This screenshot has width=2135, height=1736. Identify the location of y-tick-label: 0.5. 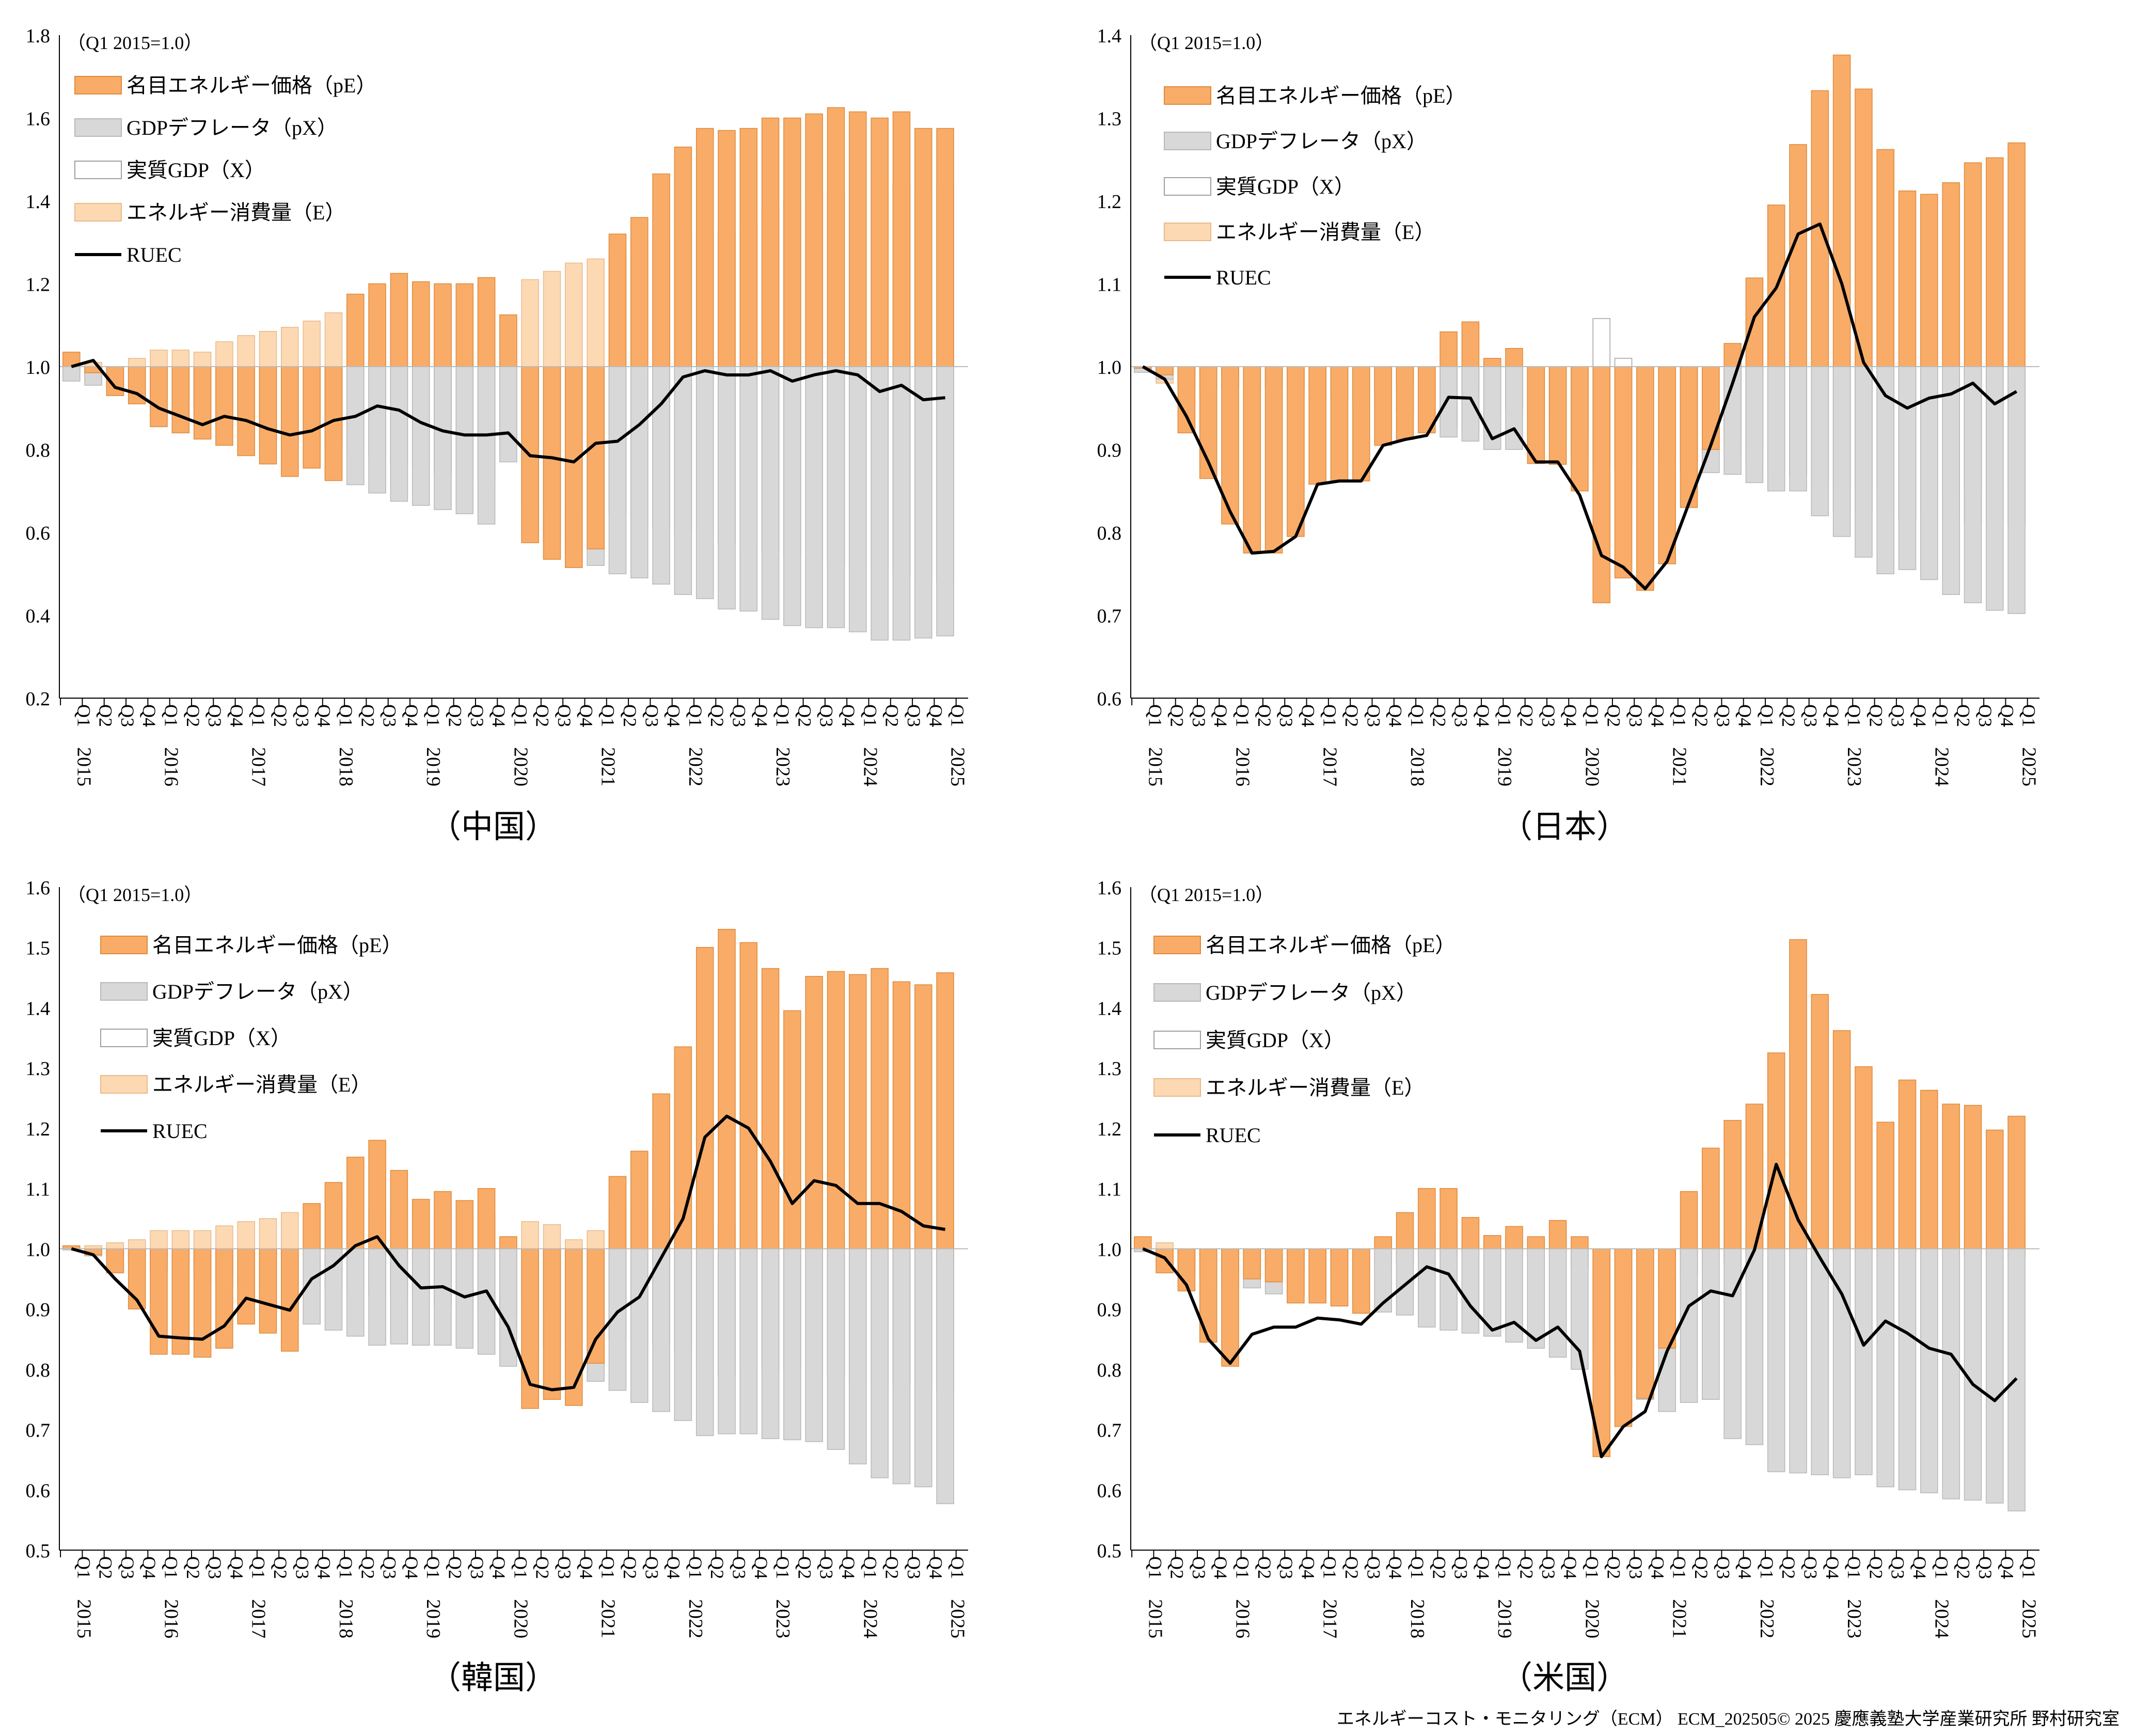
(1109, 1551).